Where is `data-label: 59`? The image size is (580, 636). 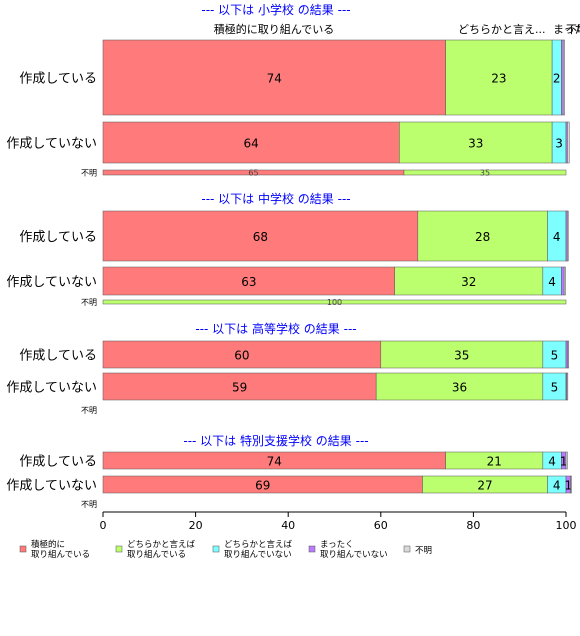 data-label: 59 is located at coordinates (239, 388).